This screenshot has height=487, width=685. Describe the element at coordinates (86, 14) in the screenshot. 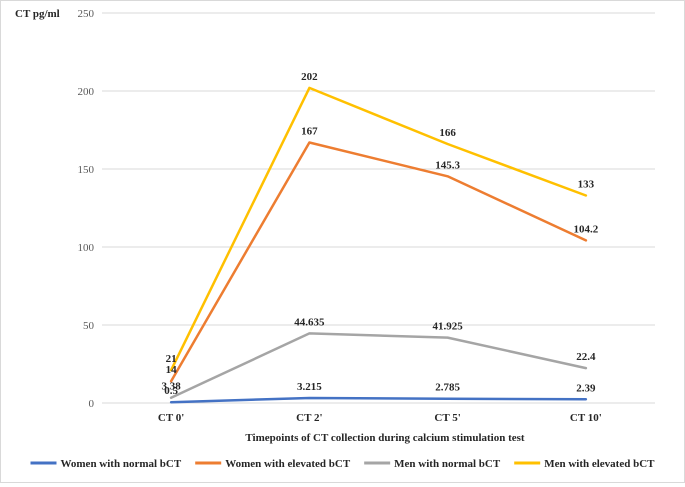

I see `y-tick-label: 250` at that location.